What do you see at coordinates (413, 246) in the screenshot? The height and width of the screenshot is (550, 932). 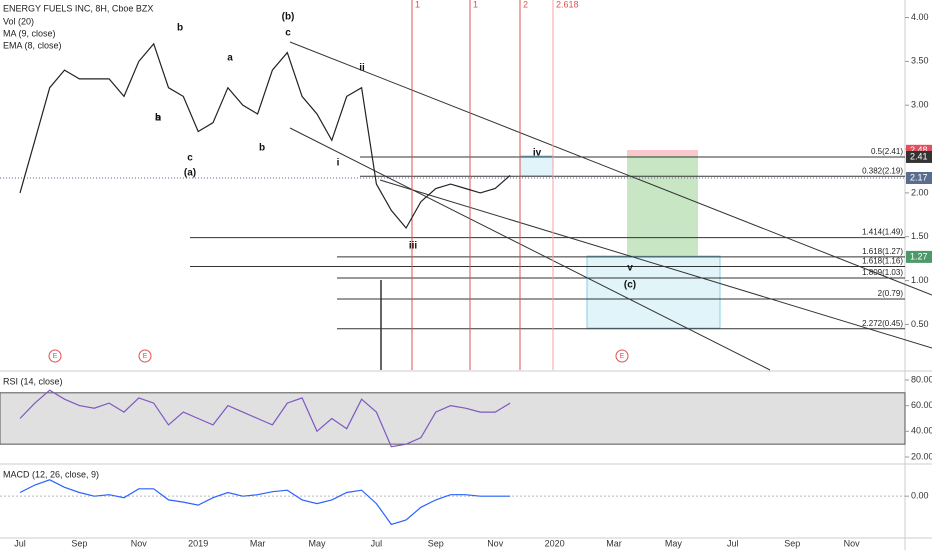 I see `wave-label: iii` at bounding box center [413, 246].